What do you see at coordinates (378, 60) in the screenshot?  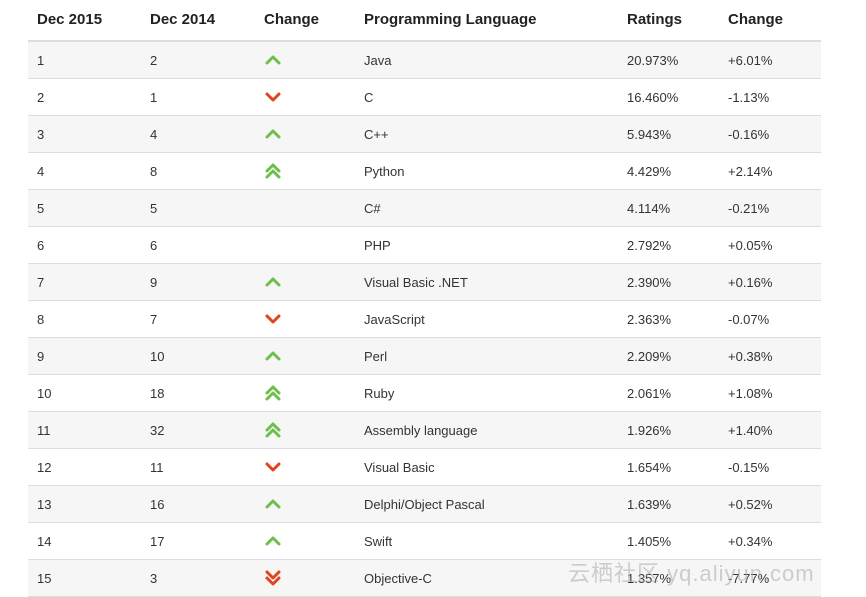 I see `language-cell: Java` at bounding box center [378, 60].